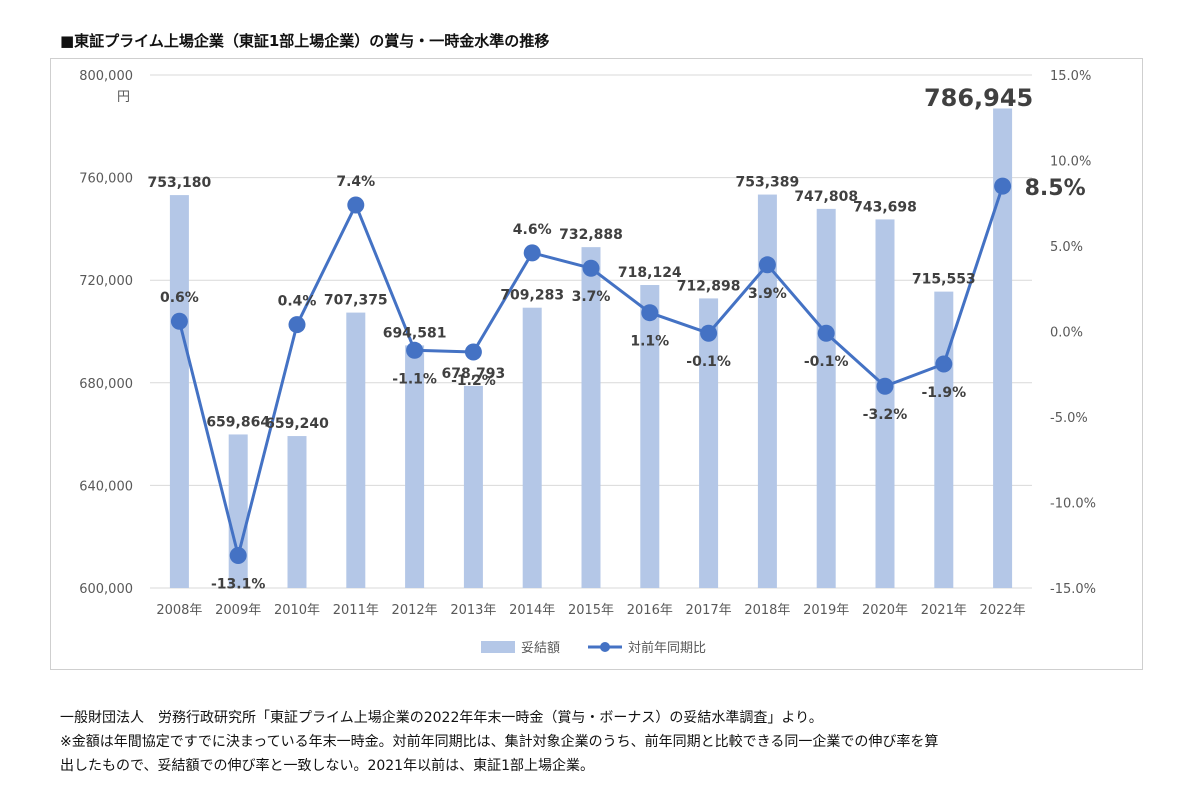 The image size is (1200, 800). What do you see at coordinates (179, 610) in the screenshot?
I see `x-tick-label: 2008年` at bounding box center [179, 610].